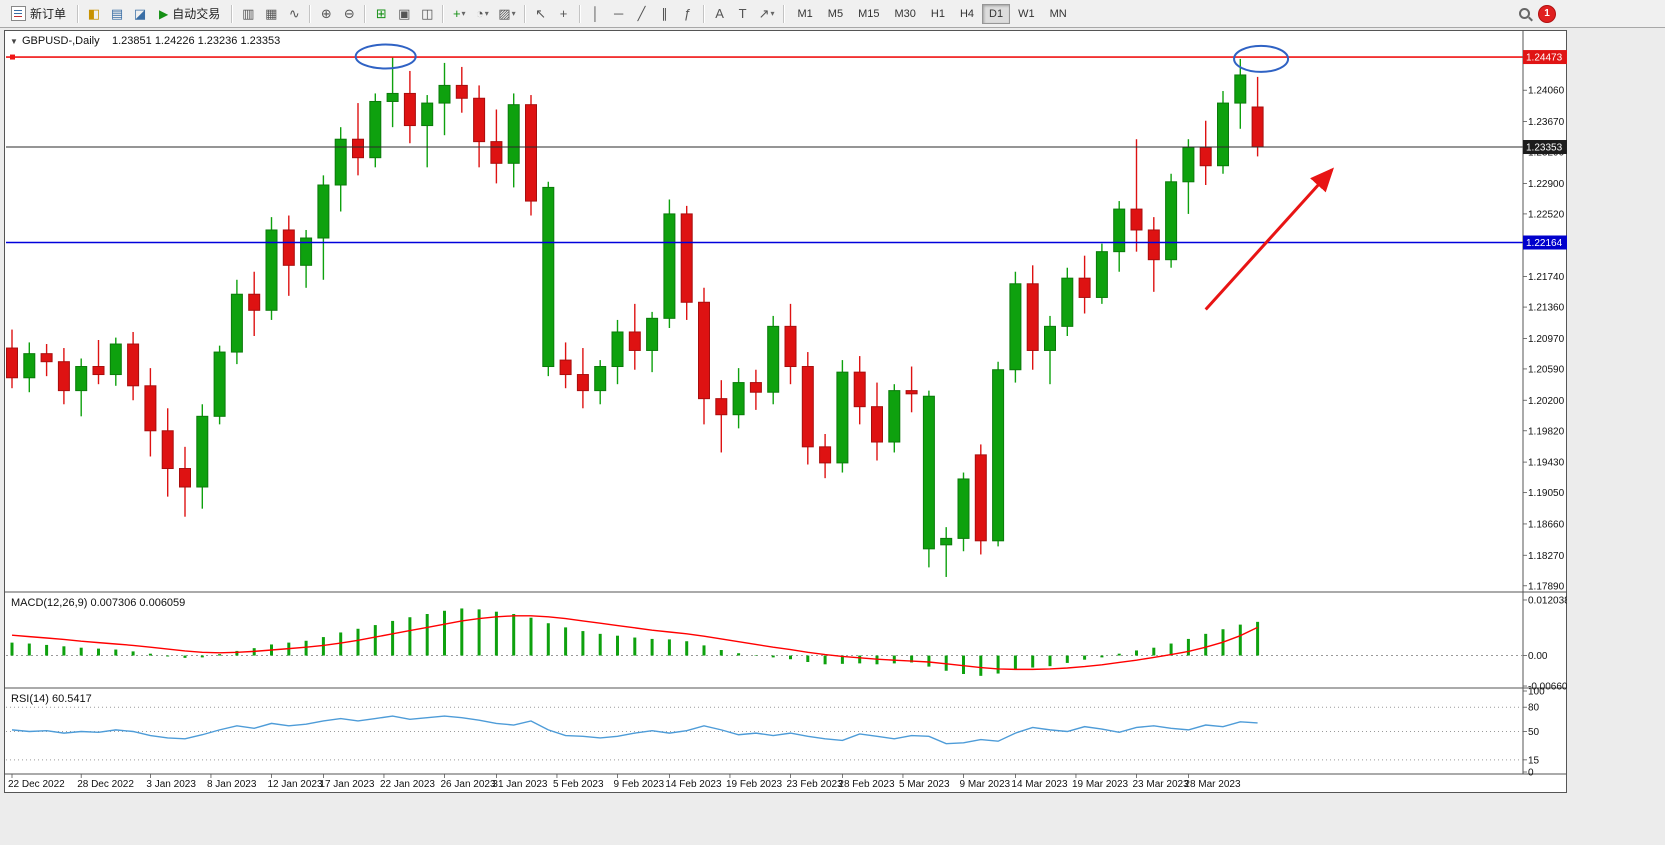 This screenshot has height=845, width=1665. Describe the element at coordinates (404, 14) in the screenshot. I see `cascade-windows-button: ▣` at that location.